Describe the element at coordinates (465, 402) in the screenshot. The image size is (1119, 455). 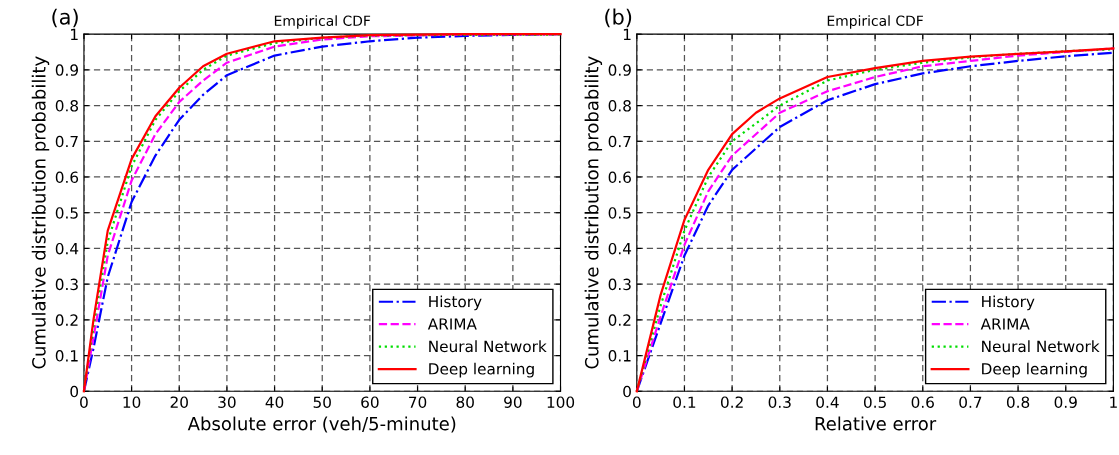
I see `x-tick-label: 80` at that location.